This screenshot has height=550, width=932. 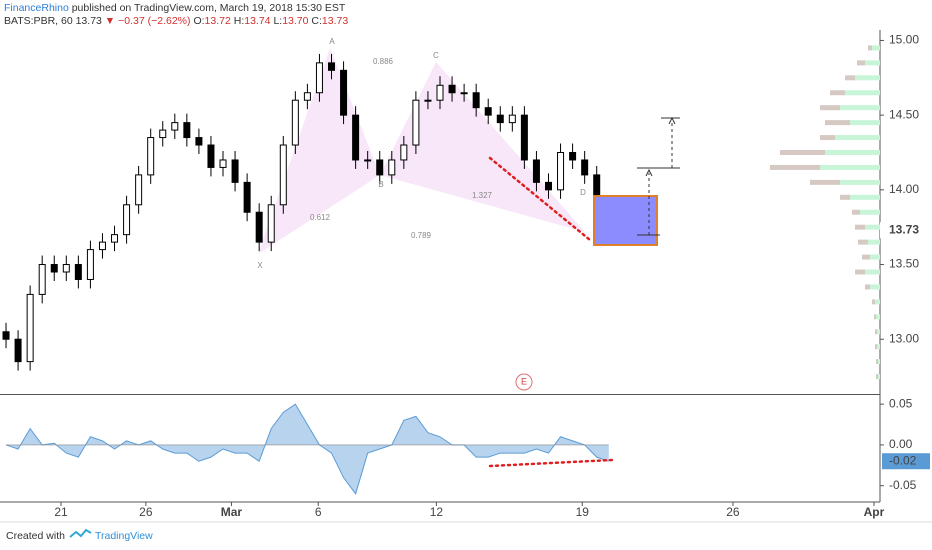 I want to click on annotation: B, so click(x=380, y=184).